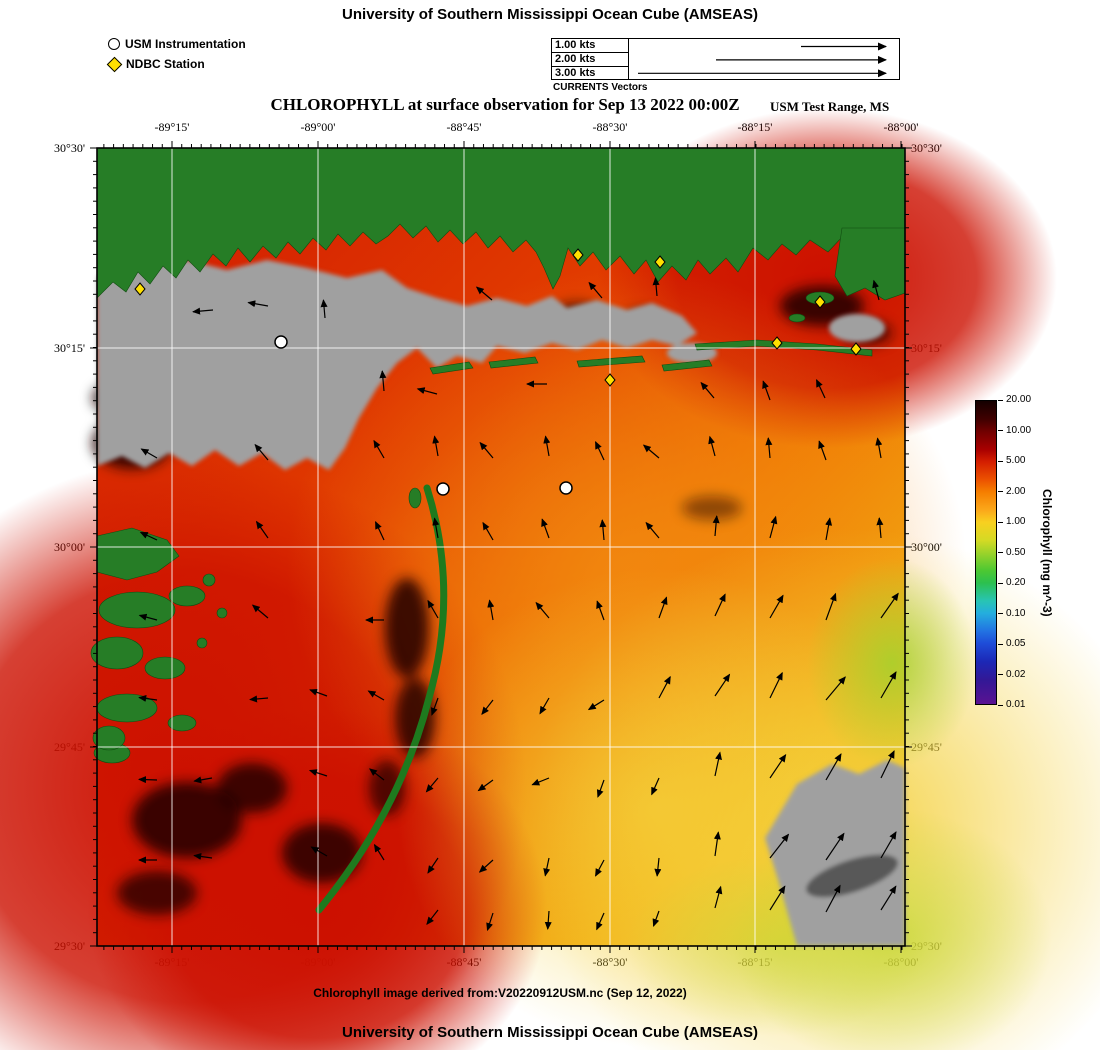  Describe the element at coordinates (1016, 552) in the screenshot. I see `colorbar-tick-label: 0.50` at that location.